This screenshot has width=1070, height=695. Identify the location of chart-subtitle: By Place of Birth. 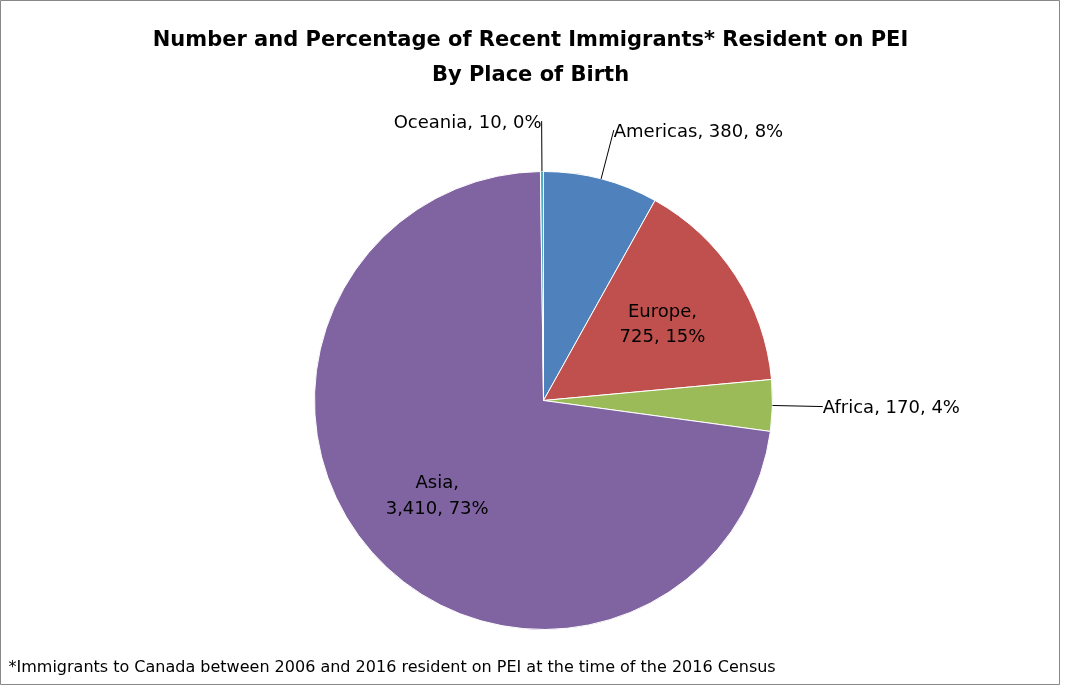
(530, 73).